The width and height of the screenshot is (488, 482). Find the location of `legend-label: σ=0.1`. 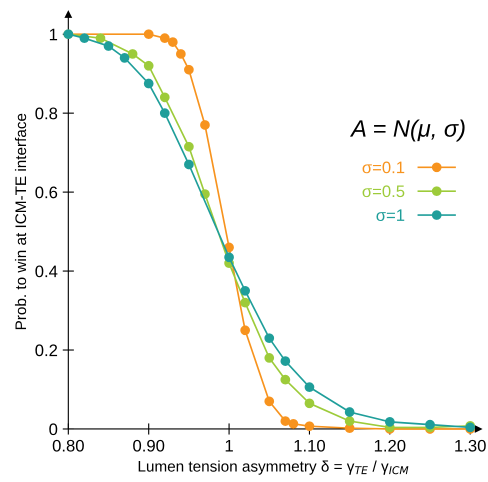

legend-label: σ=0.1 is located at coordinates (383, 168).